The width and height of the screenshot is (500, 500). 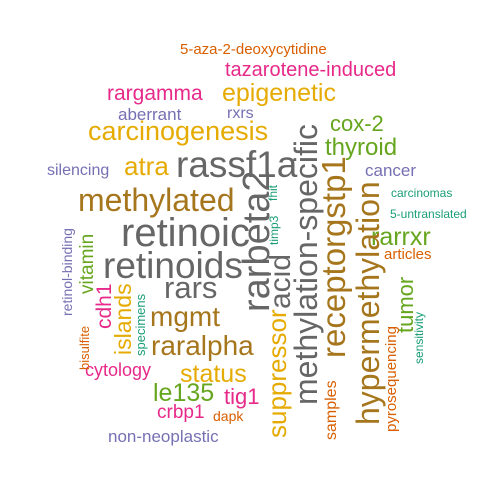 What do you see at coordinates (277, 373) in the screenshot?
I see `word-suppressor: suppressor` at bounding box center [277, 373].